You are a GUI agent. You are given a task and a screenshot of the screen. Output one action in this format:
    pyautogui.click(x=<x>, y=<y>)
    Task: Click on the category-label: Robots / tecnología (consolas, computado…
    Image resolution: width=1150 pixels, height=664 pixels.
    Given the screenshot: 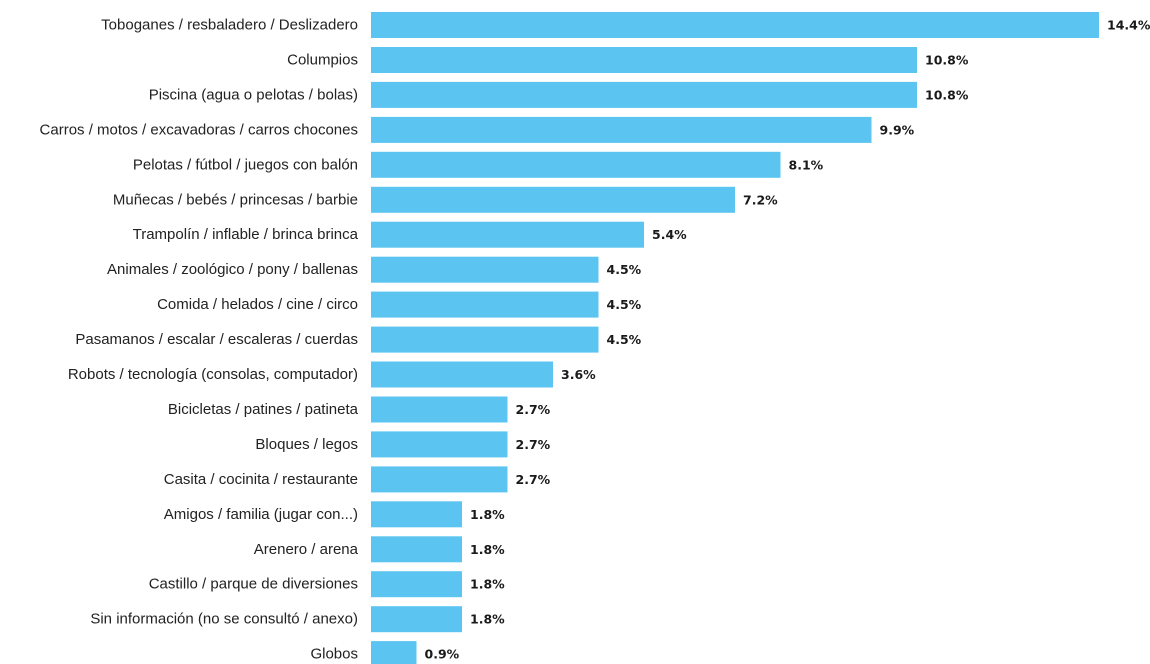 What is the action you would take?
    pyautogui.click(x=213, y=374)
    